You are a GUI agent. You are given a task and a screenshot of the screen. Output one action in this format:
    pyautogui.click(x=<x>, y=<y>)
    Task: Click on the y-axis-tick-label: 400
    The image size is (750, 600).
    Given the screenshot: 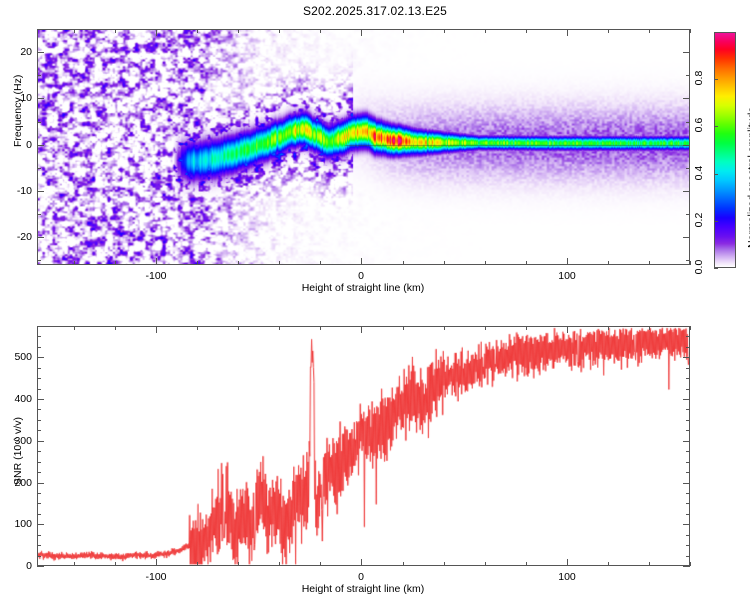 What is the action you would take?
    pyautogui.click(x=23, y=399)
    